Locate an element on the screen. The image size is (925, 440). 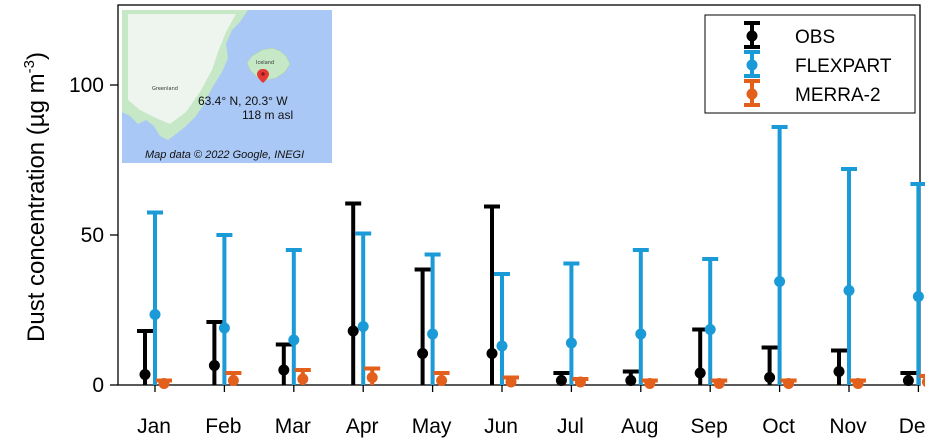
svg-text: Dust concentration (µg m-3) is located at coordinates (35, 197).